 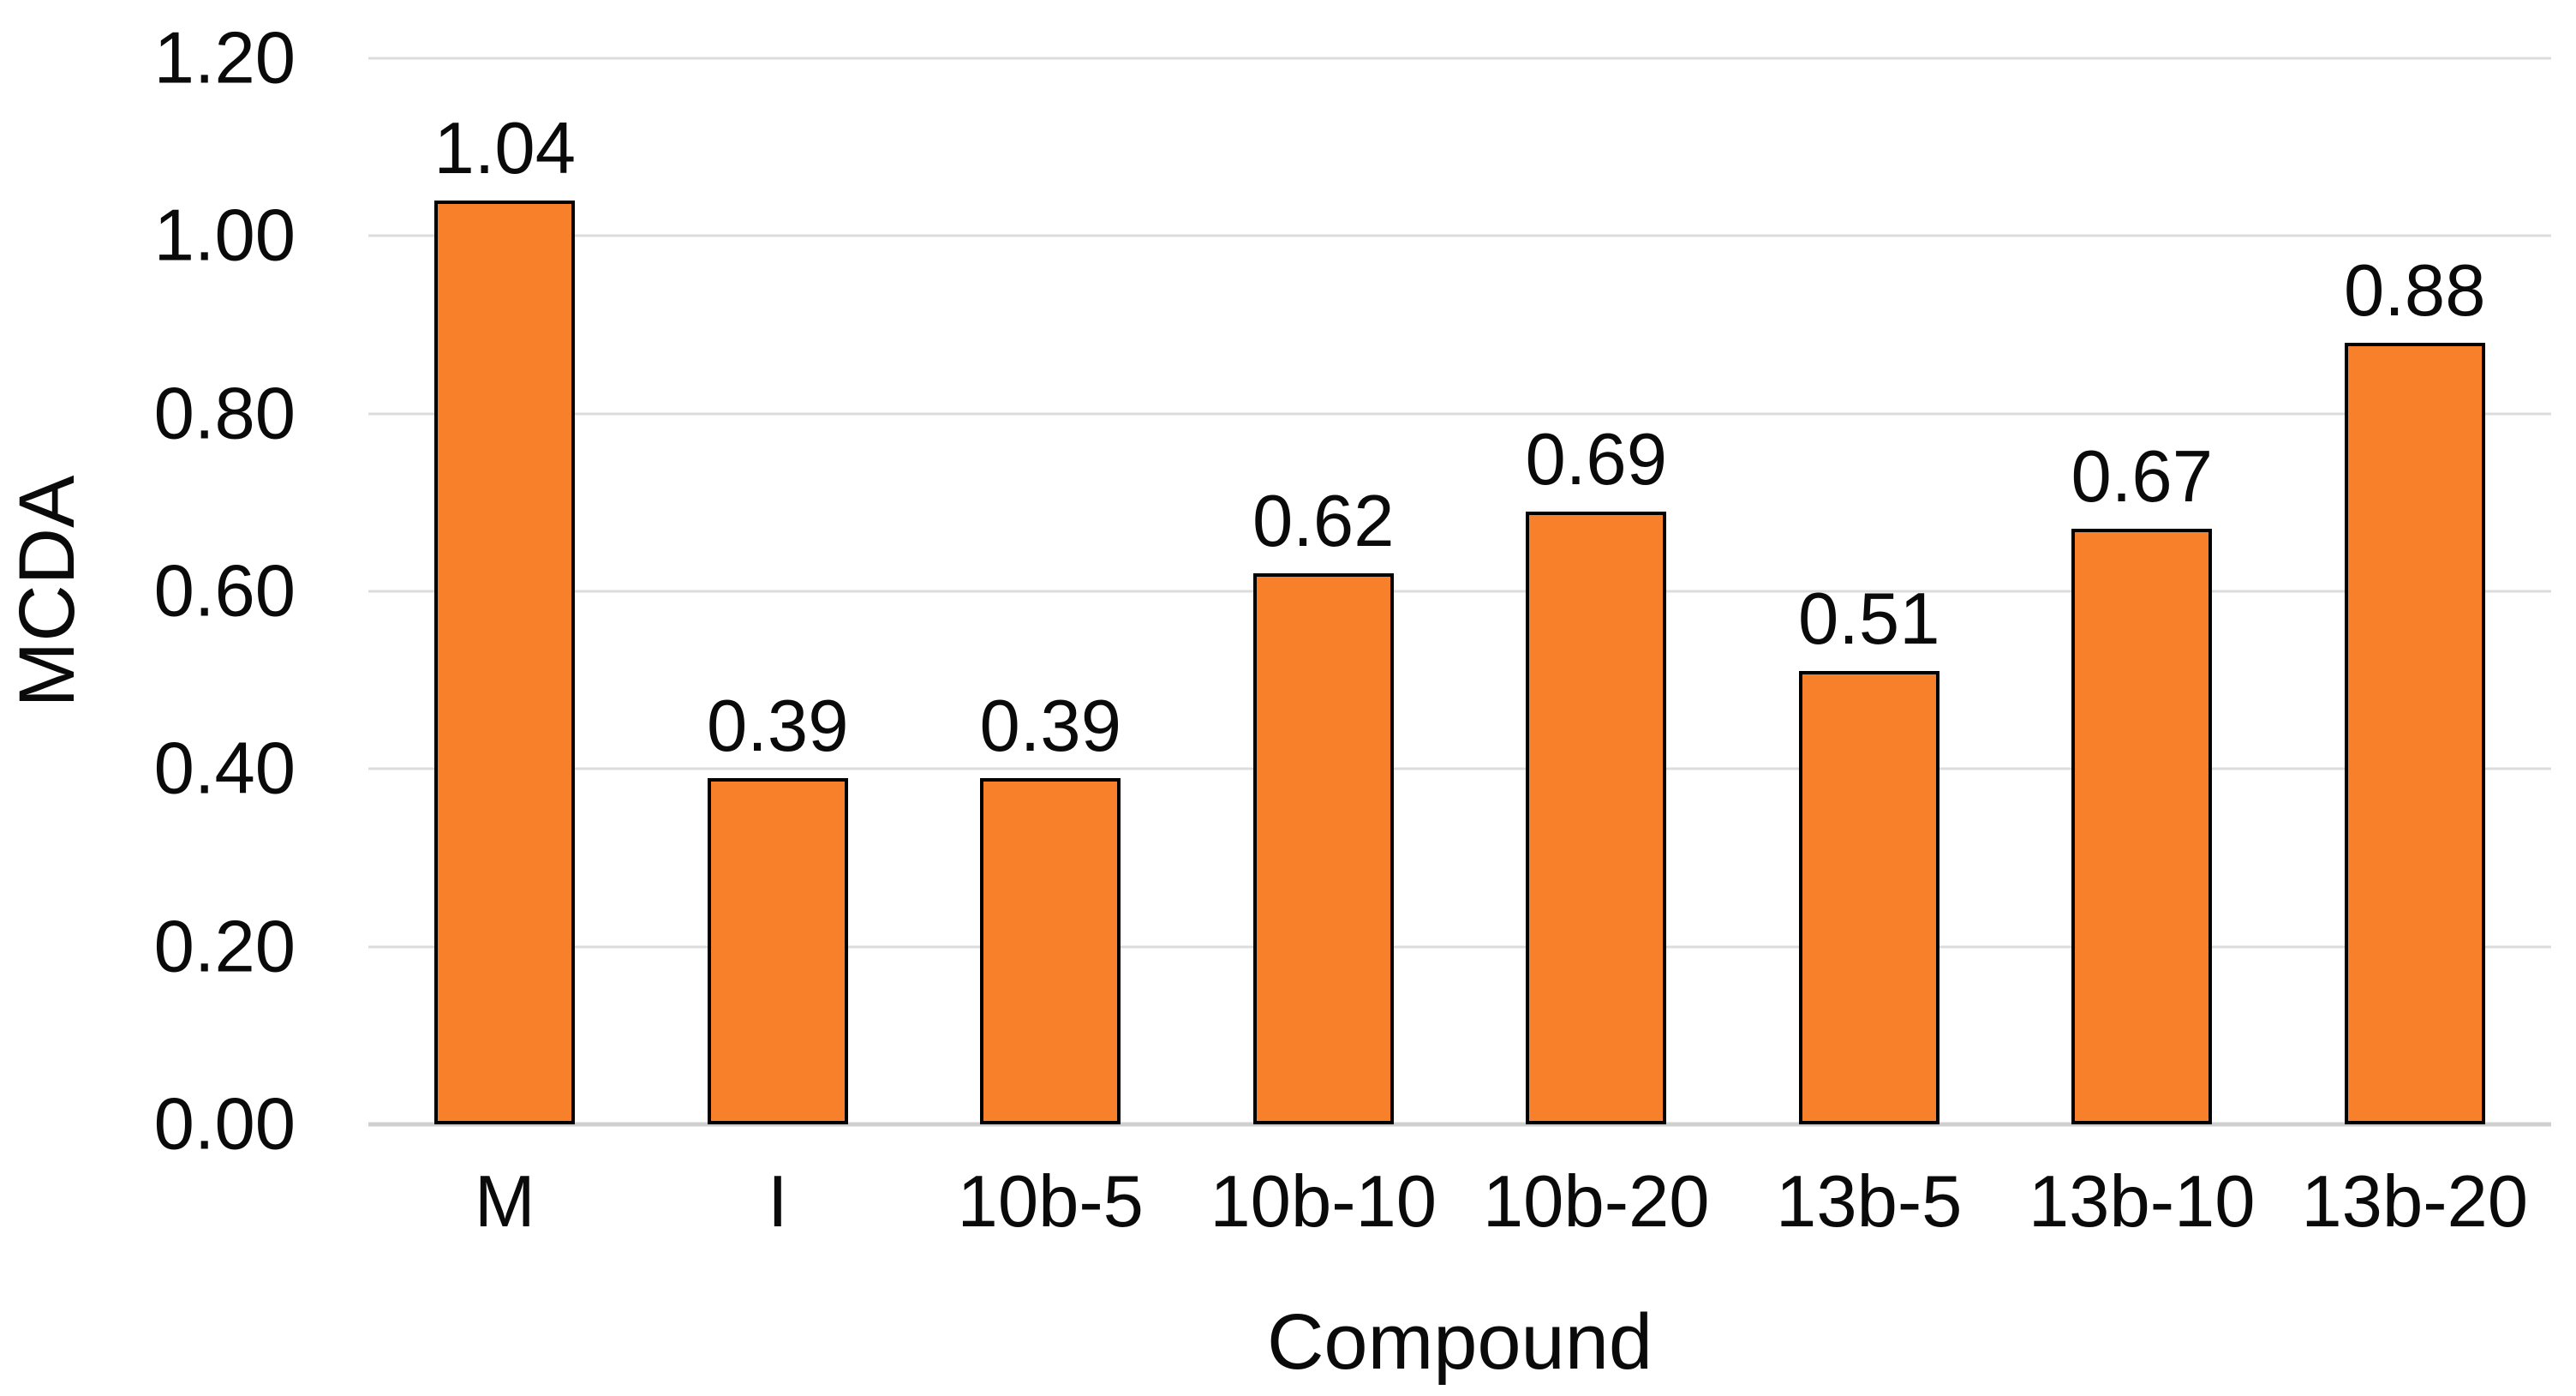 What do you see at coordinates (2415, 290) in the screenshot?
I see `bar-value-label: 0.88` at bounding box center [2415, 290].